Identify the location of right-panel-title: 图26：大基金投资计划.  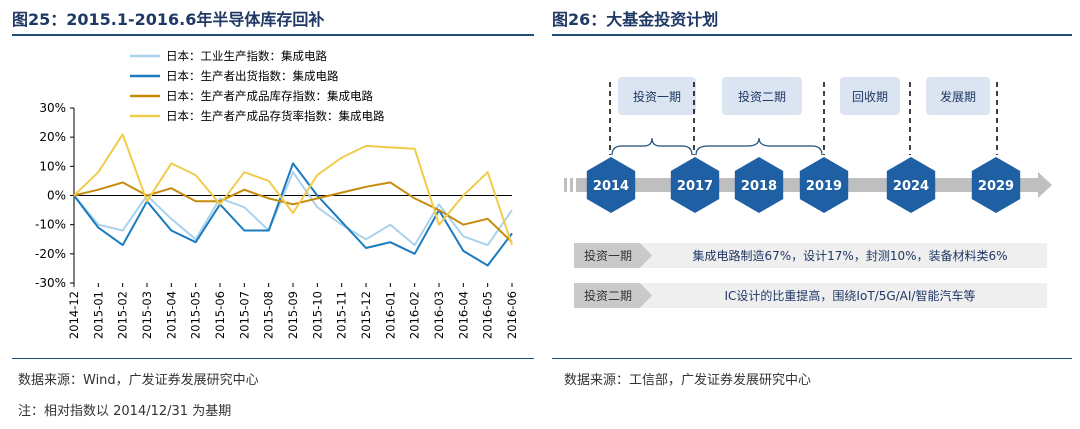
(635, 19).